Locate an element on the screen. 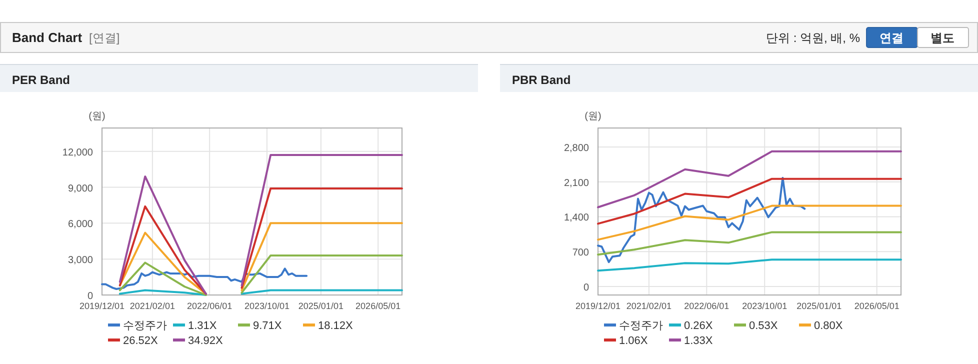  legend-label: 9.71X is located at coordinates (267, 326).